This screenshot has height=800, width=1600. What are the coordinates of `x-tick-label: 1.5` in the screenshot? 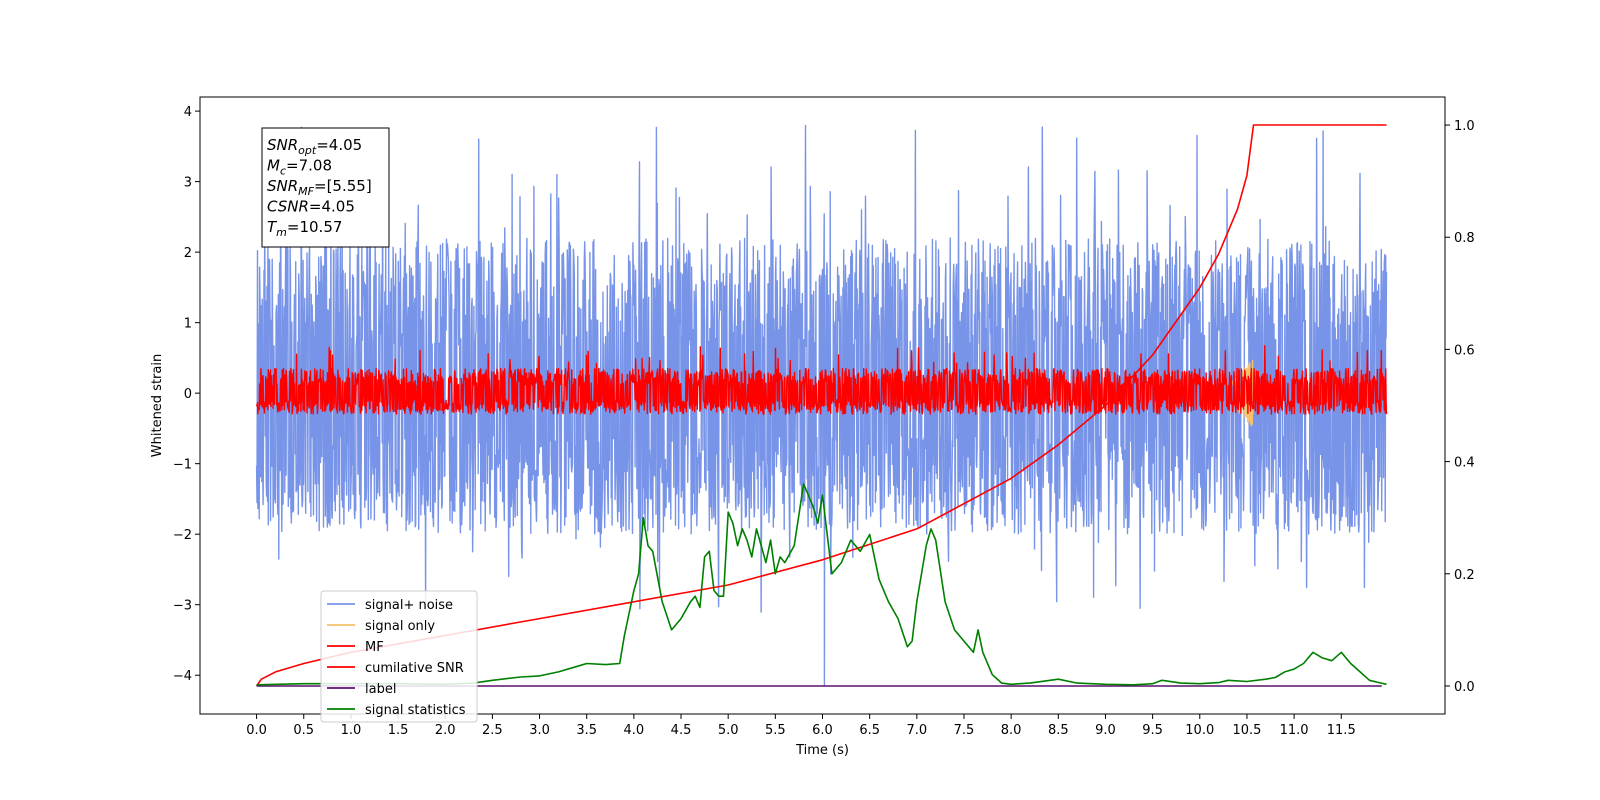 It's located at (398, 730).